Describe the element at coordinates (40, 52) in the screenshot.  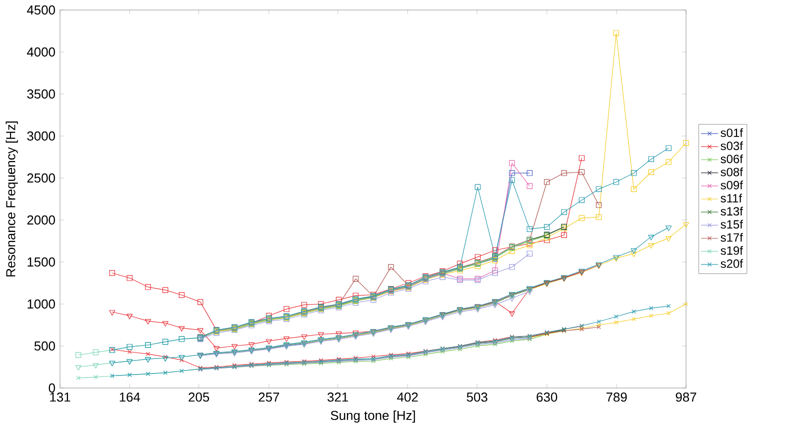
I see `y-tick-label: 4000` at that location.